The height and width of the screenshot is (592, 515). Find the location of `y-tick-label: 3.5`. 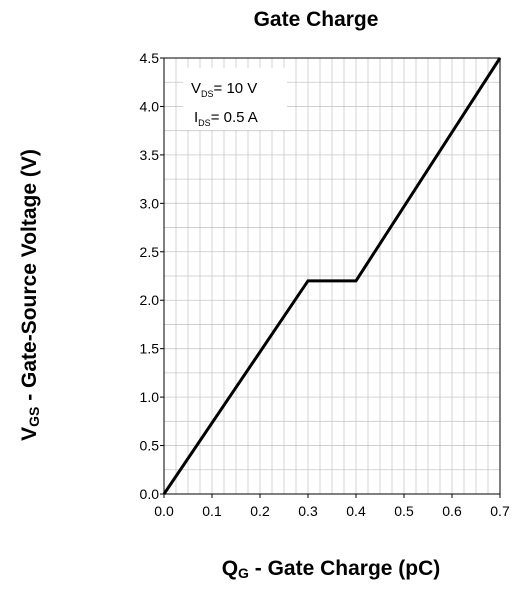

y-tick-label: 3.5 is located at coordinates (150, 155).